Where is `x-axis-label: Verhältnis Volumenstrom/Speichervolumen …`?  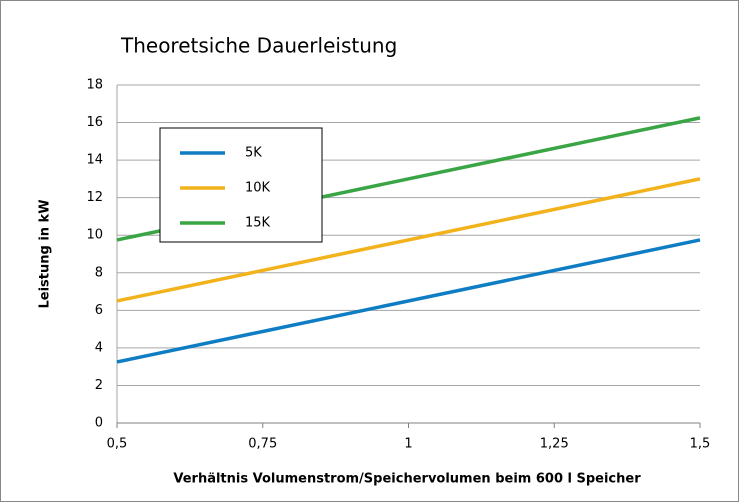
x-axis-label: Verhältnis Volumenstrom/Speichervolumen … is located at coordinates (407, 479).